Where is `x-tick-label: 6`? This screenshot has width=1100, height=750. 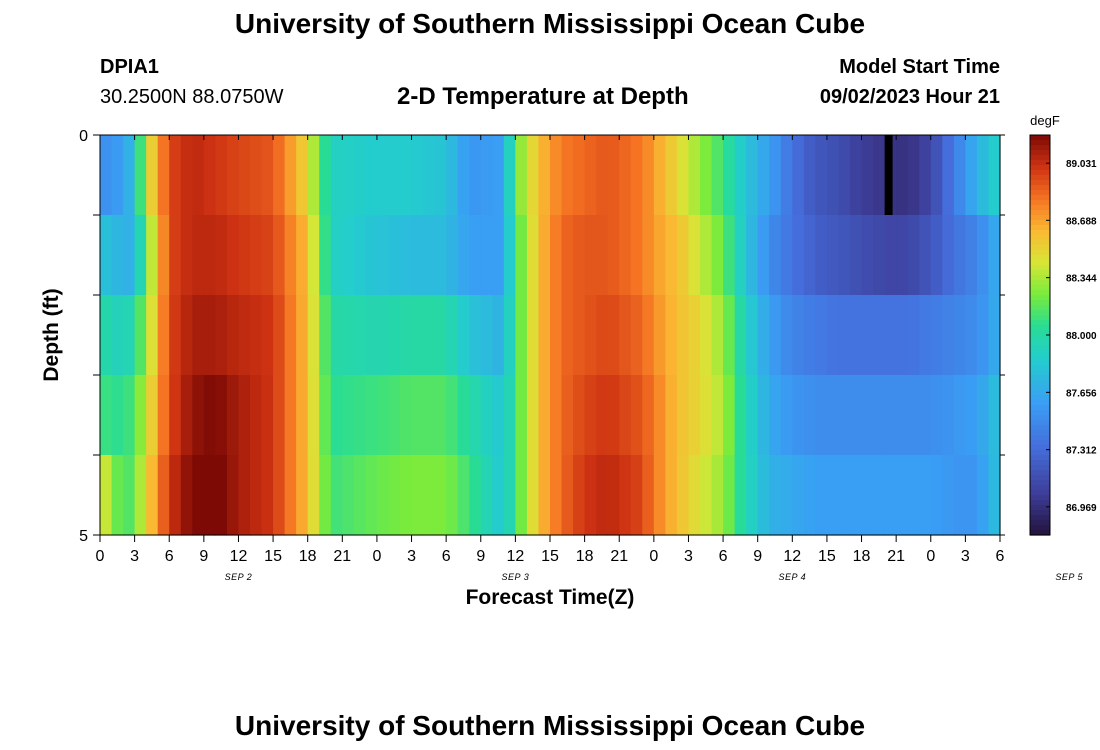 x-tick-label: 6 is located at coordinates (723, 556).